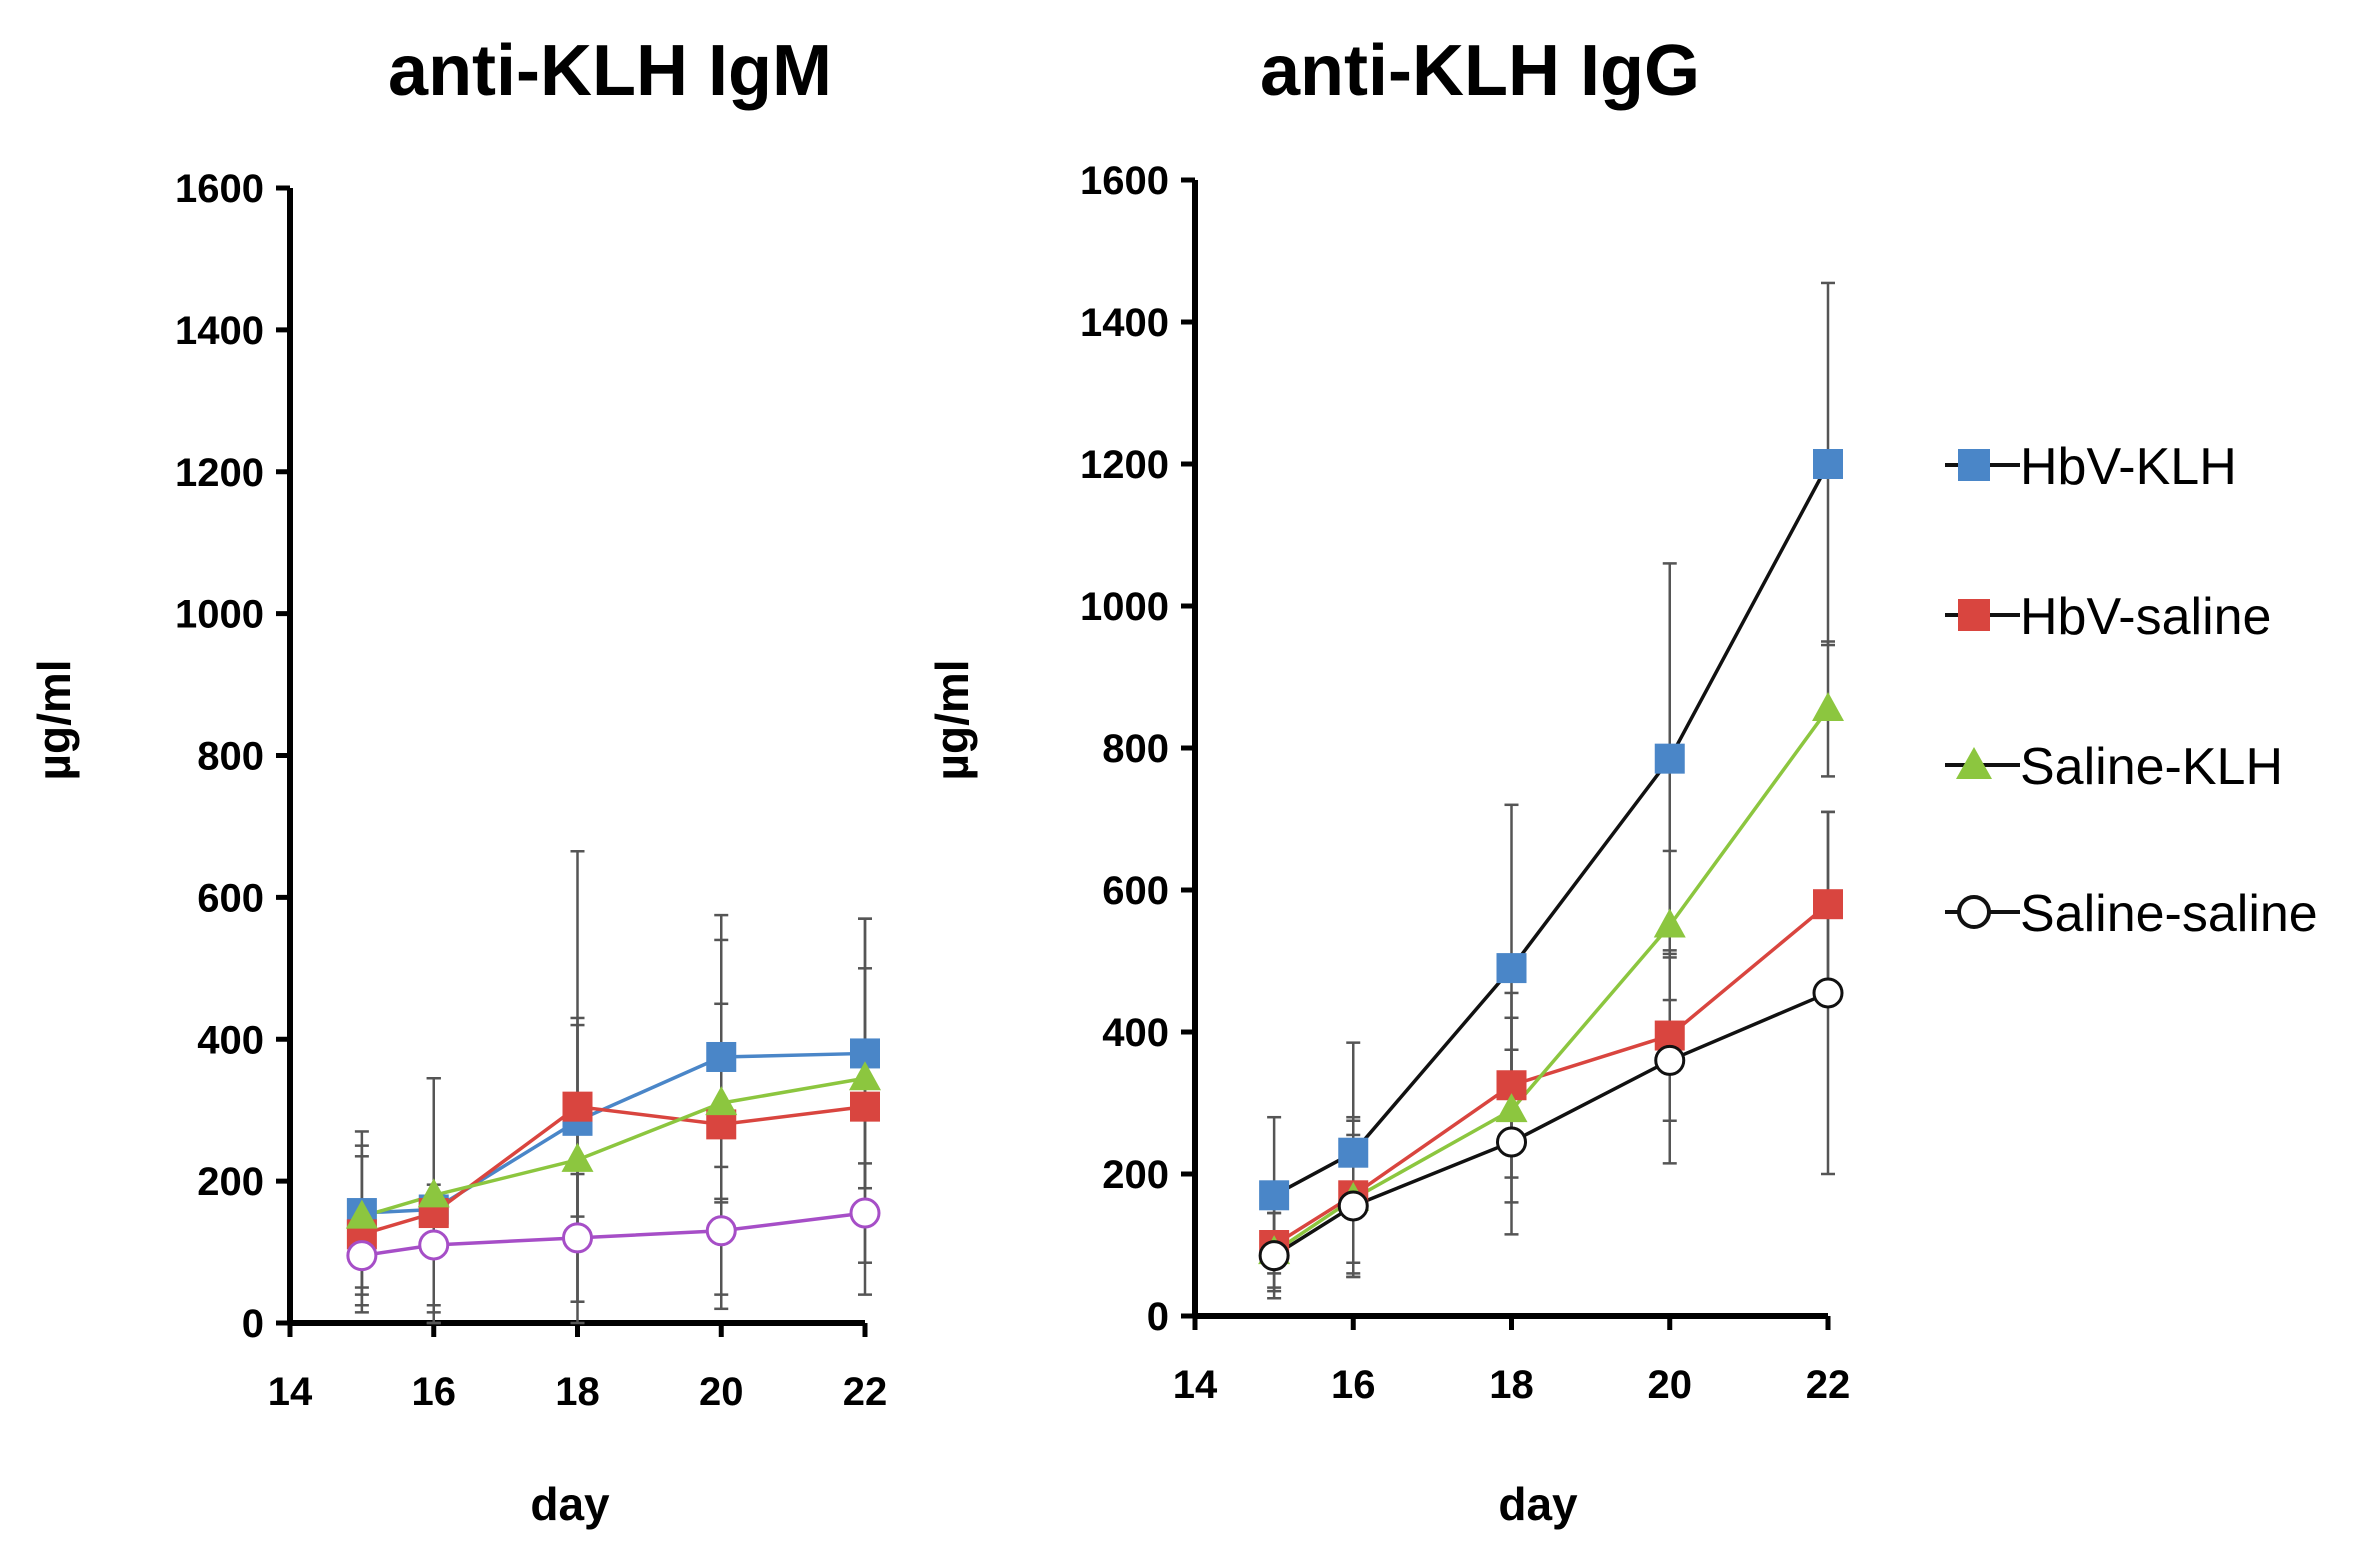  Describe the element at coordinates (2145, 617) in the screenshot. I see `legend-label: HbV-saline` at that location.